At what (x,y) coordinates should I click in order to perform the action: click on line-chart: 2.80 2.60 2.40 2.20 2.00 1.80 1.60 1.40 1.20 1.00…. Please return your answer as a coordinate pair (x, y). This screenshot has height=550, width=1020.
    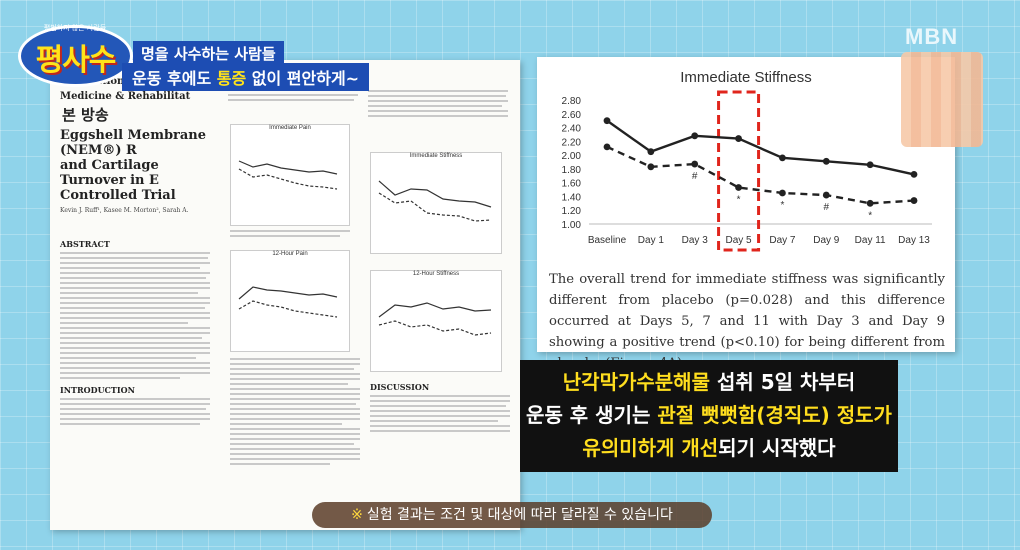
    Looking at the image, I should click on (747, 171).